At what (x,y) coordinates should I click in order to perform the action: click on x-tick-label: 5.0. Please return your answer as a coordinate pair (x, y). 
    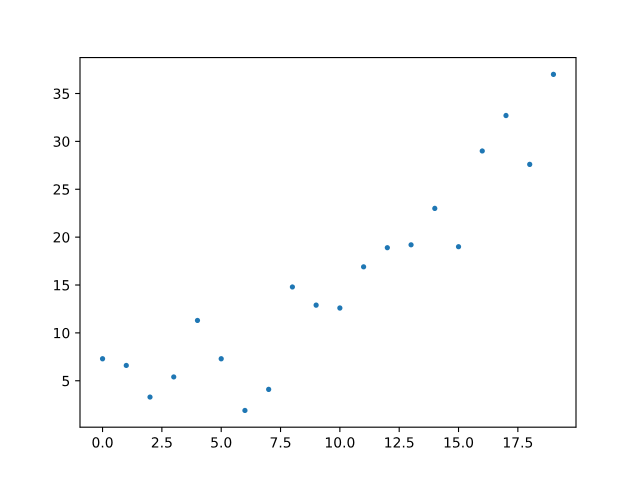
    Looking at the image, I should click on (221, 442).